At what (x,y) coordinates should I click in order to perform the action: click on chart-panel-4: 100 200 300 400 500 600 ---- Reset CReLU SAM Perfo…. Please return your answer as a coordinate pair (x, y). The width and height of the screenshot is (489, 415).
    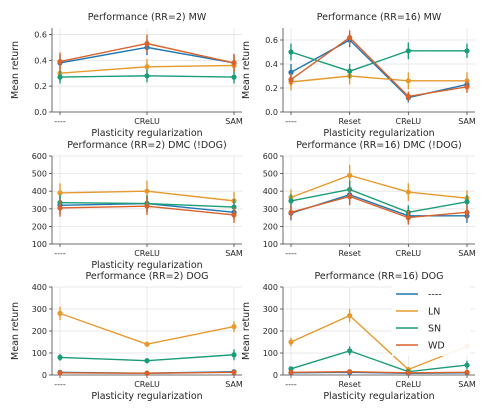
    Looking at the image, I should click on (369, 199).